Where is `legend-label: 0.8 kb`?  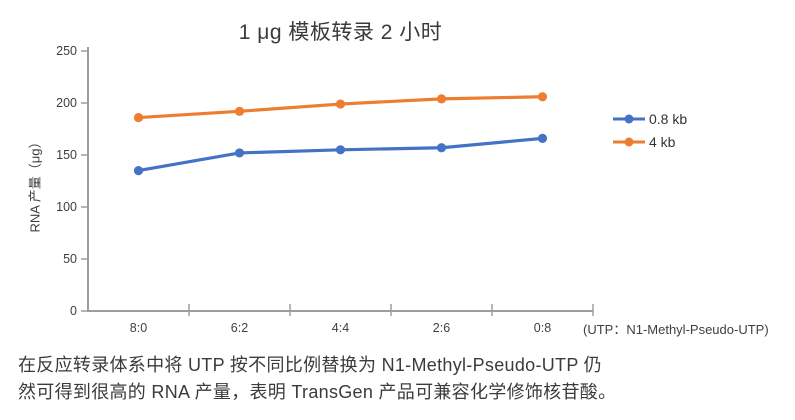 legend-label: 0.8 kb is located at coordinates (668, 119).